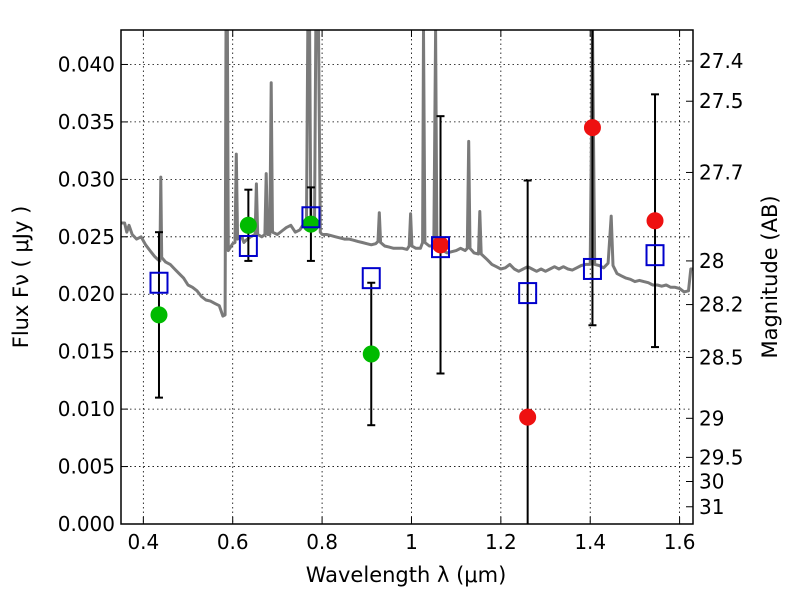 The height and width of the screenshot is (600, 800). Describe the element at coordinates (86, 467) in the screenshot. I see `y-tick-label: 0.005` at that location.